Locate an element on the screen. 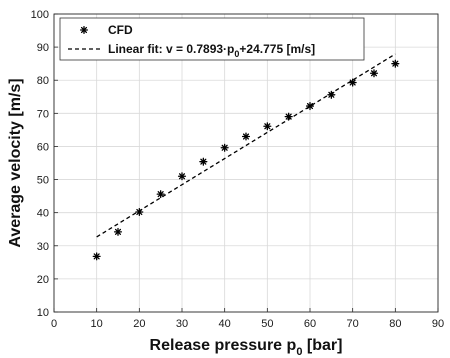 This screenshot has height=358, width=450. y-tick-label: 50 is located at coordinates (43, 181).